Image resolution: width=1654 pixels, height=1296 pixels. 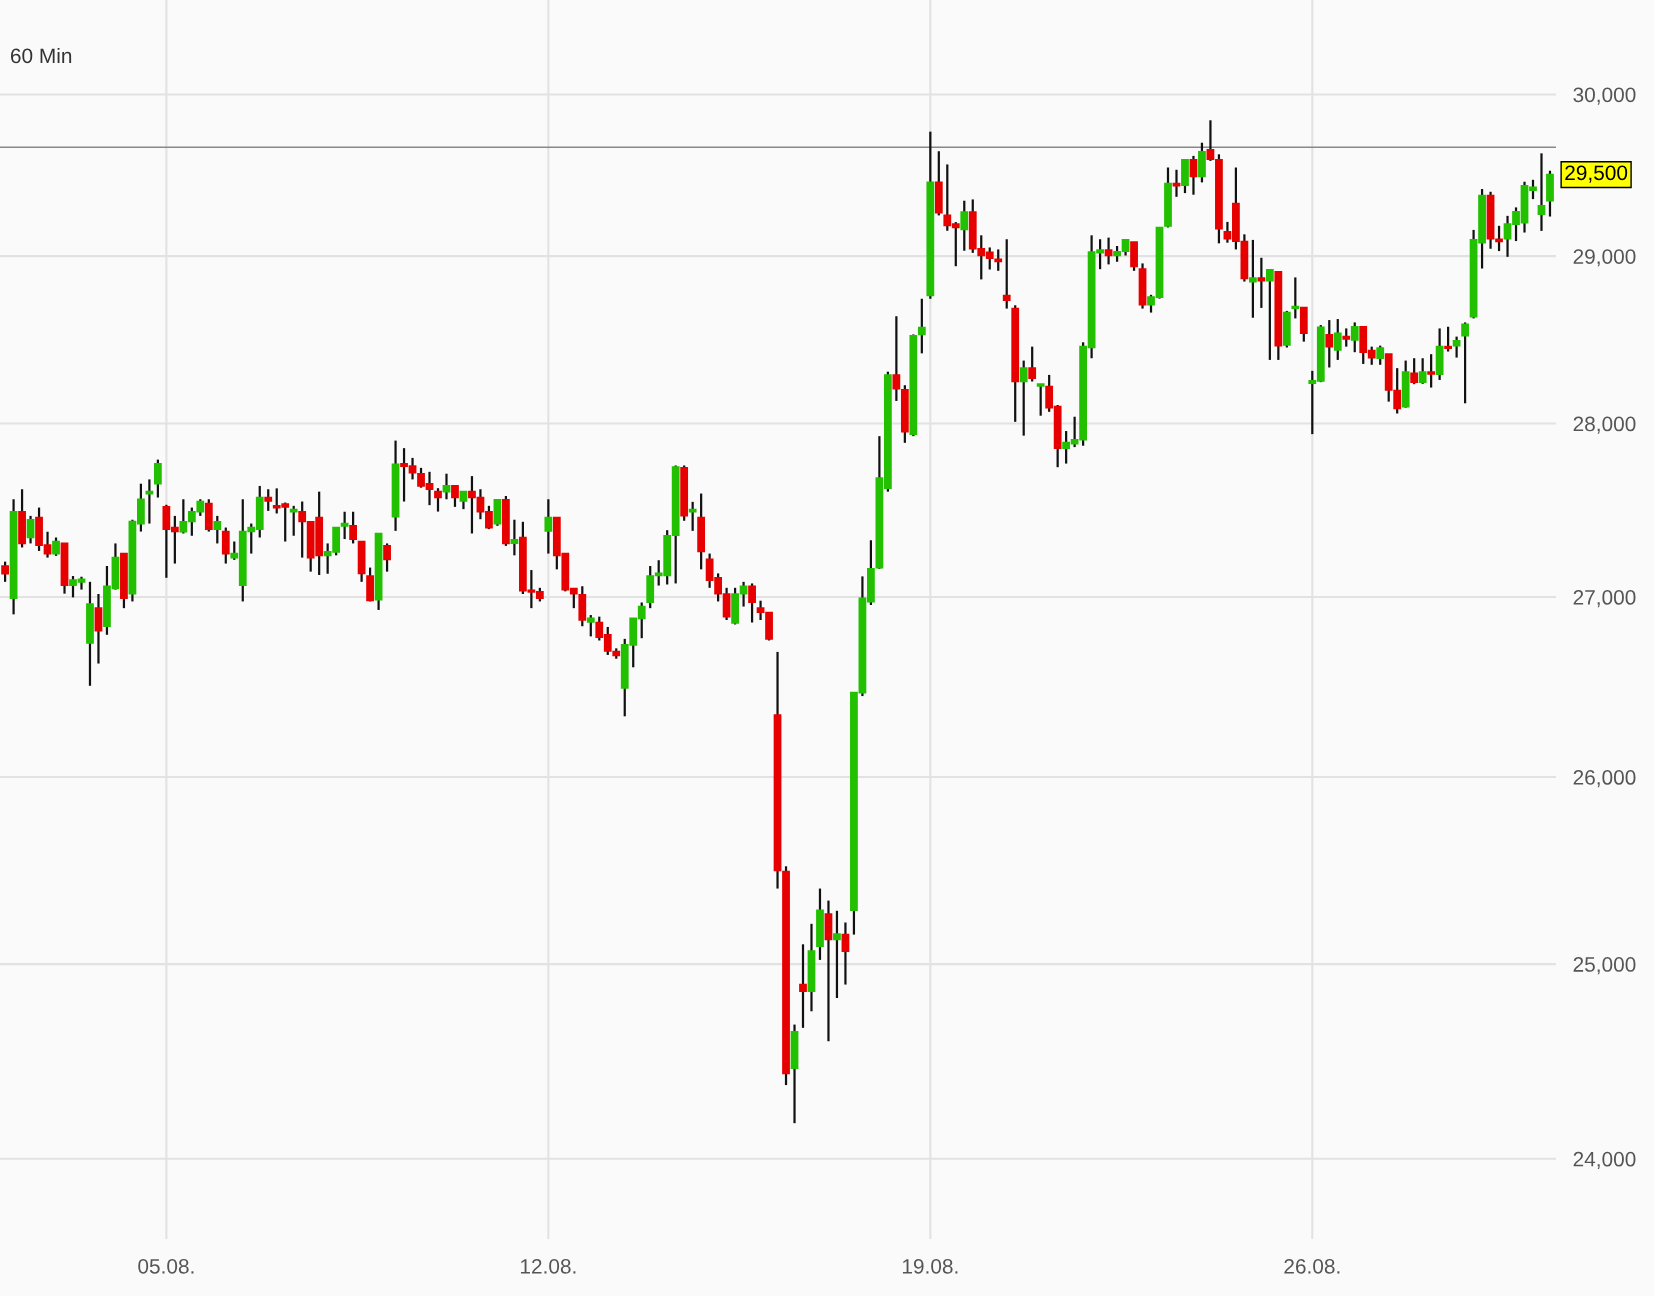 What do you see at coordinates (1604, 966) in the screenshot?
I see `y-tick-label: 25,000` at bounding box center [1604, 966].